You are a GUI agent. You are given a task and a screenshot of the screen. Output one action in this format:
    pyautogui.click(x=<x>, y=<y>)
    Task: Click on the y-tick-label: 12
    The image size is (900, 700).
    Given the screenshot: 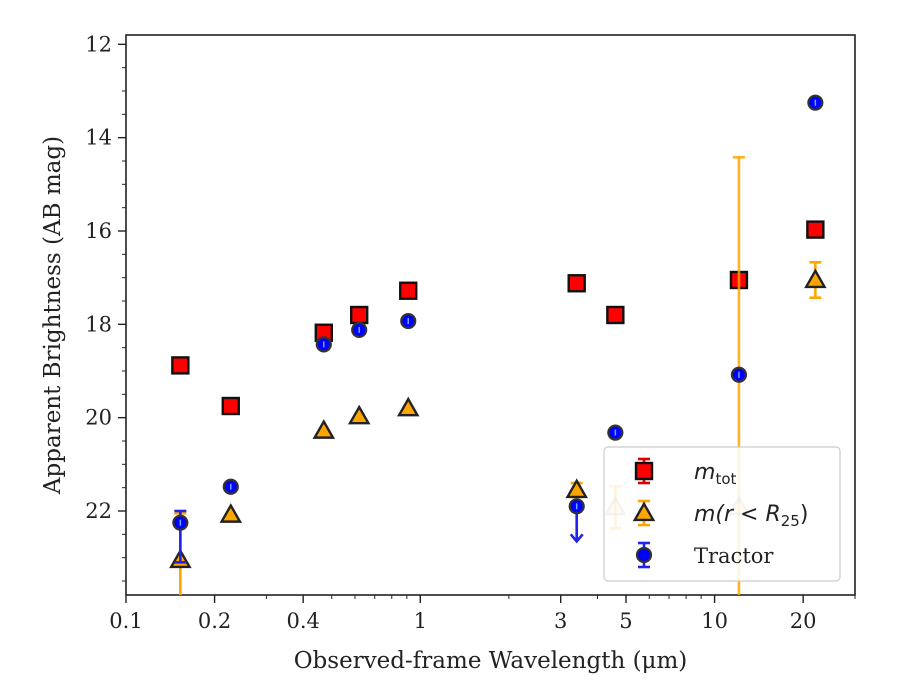 What is the action you would take?
    pyautogui.click(x=98, y=44)
    